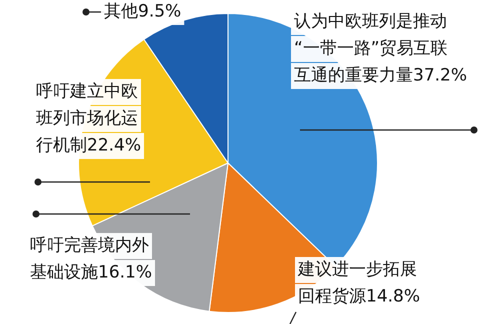 The width and height of the screenshot is (500, 324). What do you see at coordinates (89, 118) in the screenshot?
I see `slice-label: 呼吁建立中欧班列市场化运行机制22.4%` at bounding box center [89, 118].